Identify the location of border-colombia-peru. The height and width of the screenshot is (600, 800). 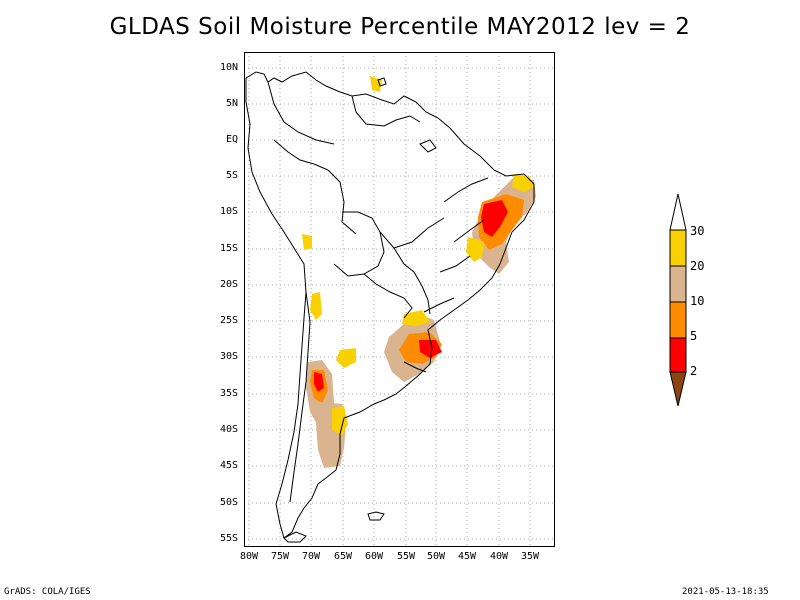
(301, 155).